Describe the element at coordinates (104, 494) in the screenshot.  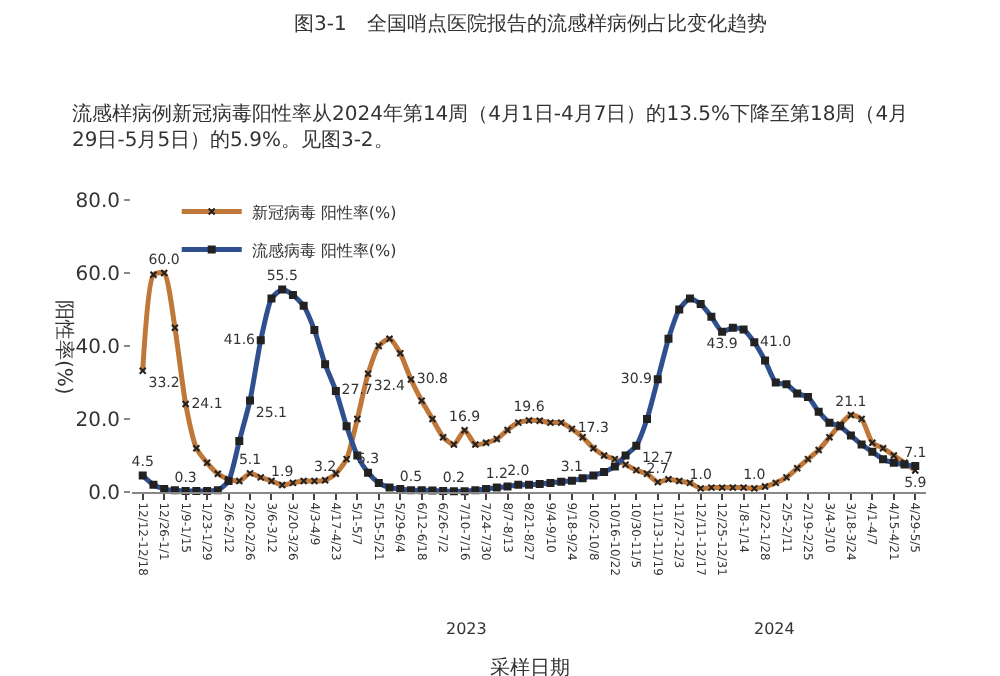
I see `y-tick-label: 0.0` at that location.